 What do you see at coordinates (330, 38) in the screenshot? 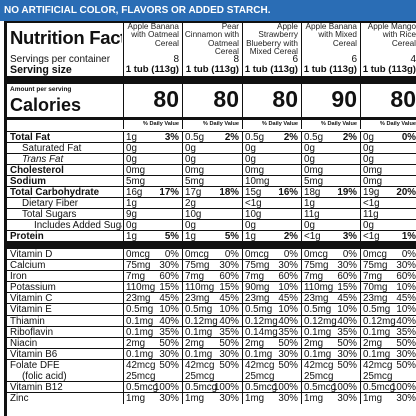
I see `product-name: Apple Banana with Mixed Cereal` at bounding box center [330, 38].